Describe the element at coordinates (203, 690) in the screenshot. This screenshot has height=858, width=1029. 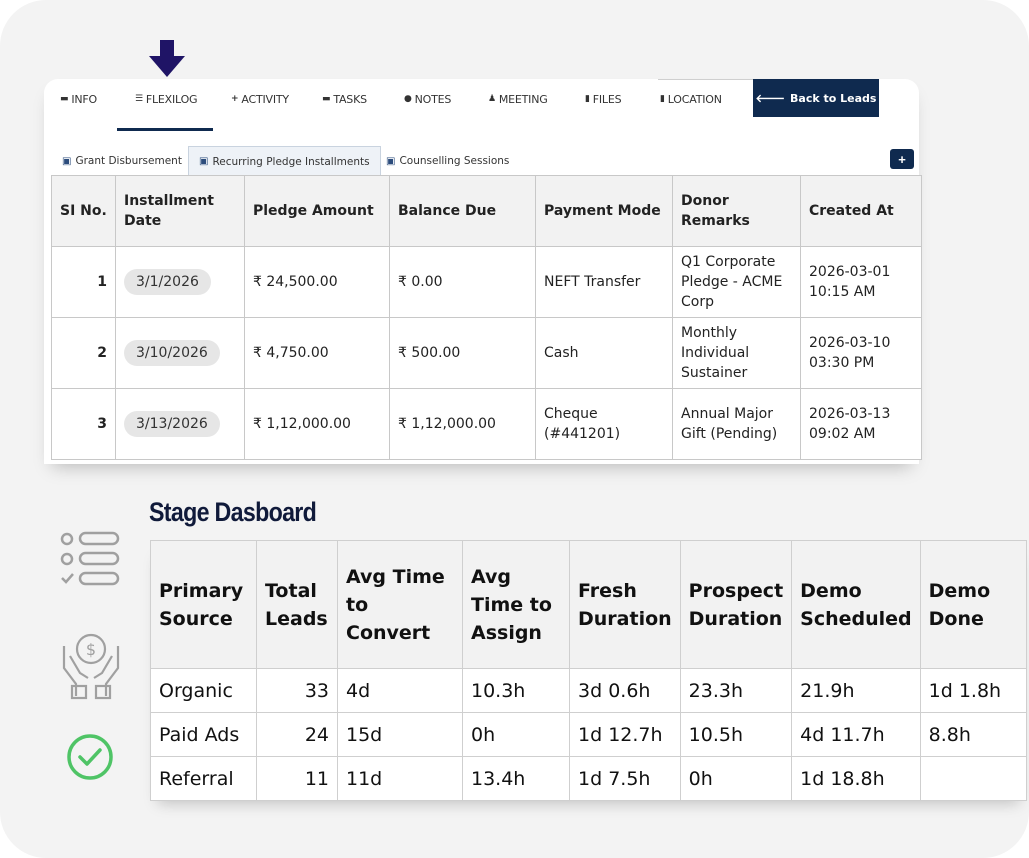
I see `source-cell: Organic` at that location.